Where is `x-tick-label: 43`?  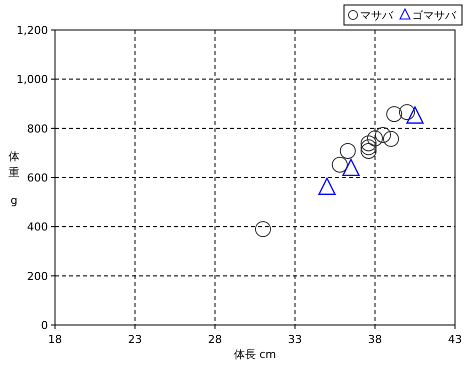 x-tick-label: 43 is located at coordinates (455, 339).